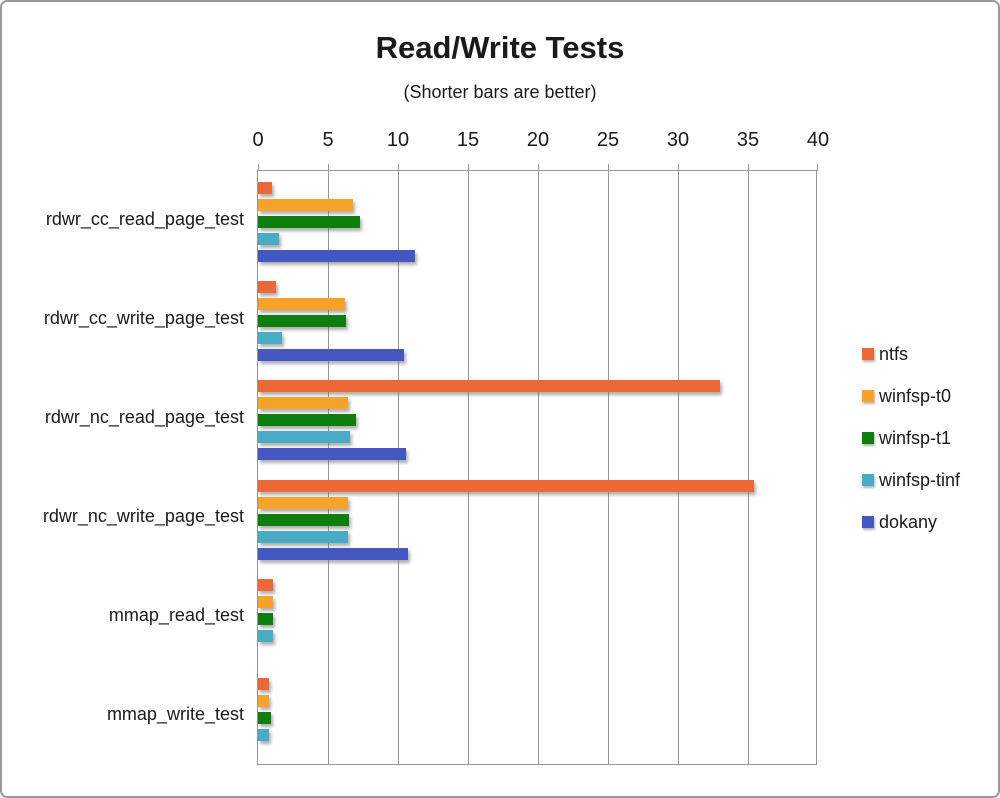 The width and height of the screenshot is (1000, 798). What do you see at coordinates (748, 140) in the screenshot?
I see `tick-label-x-35: 35` at bounding box center [748, 140].